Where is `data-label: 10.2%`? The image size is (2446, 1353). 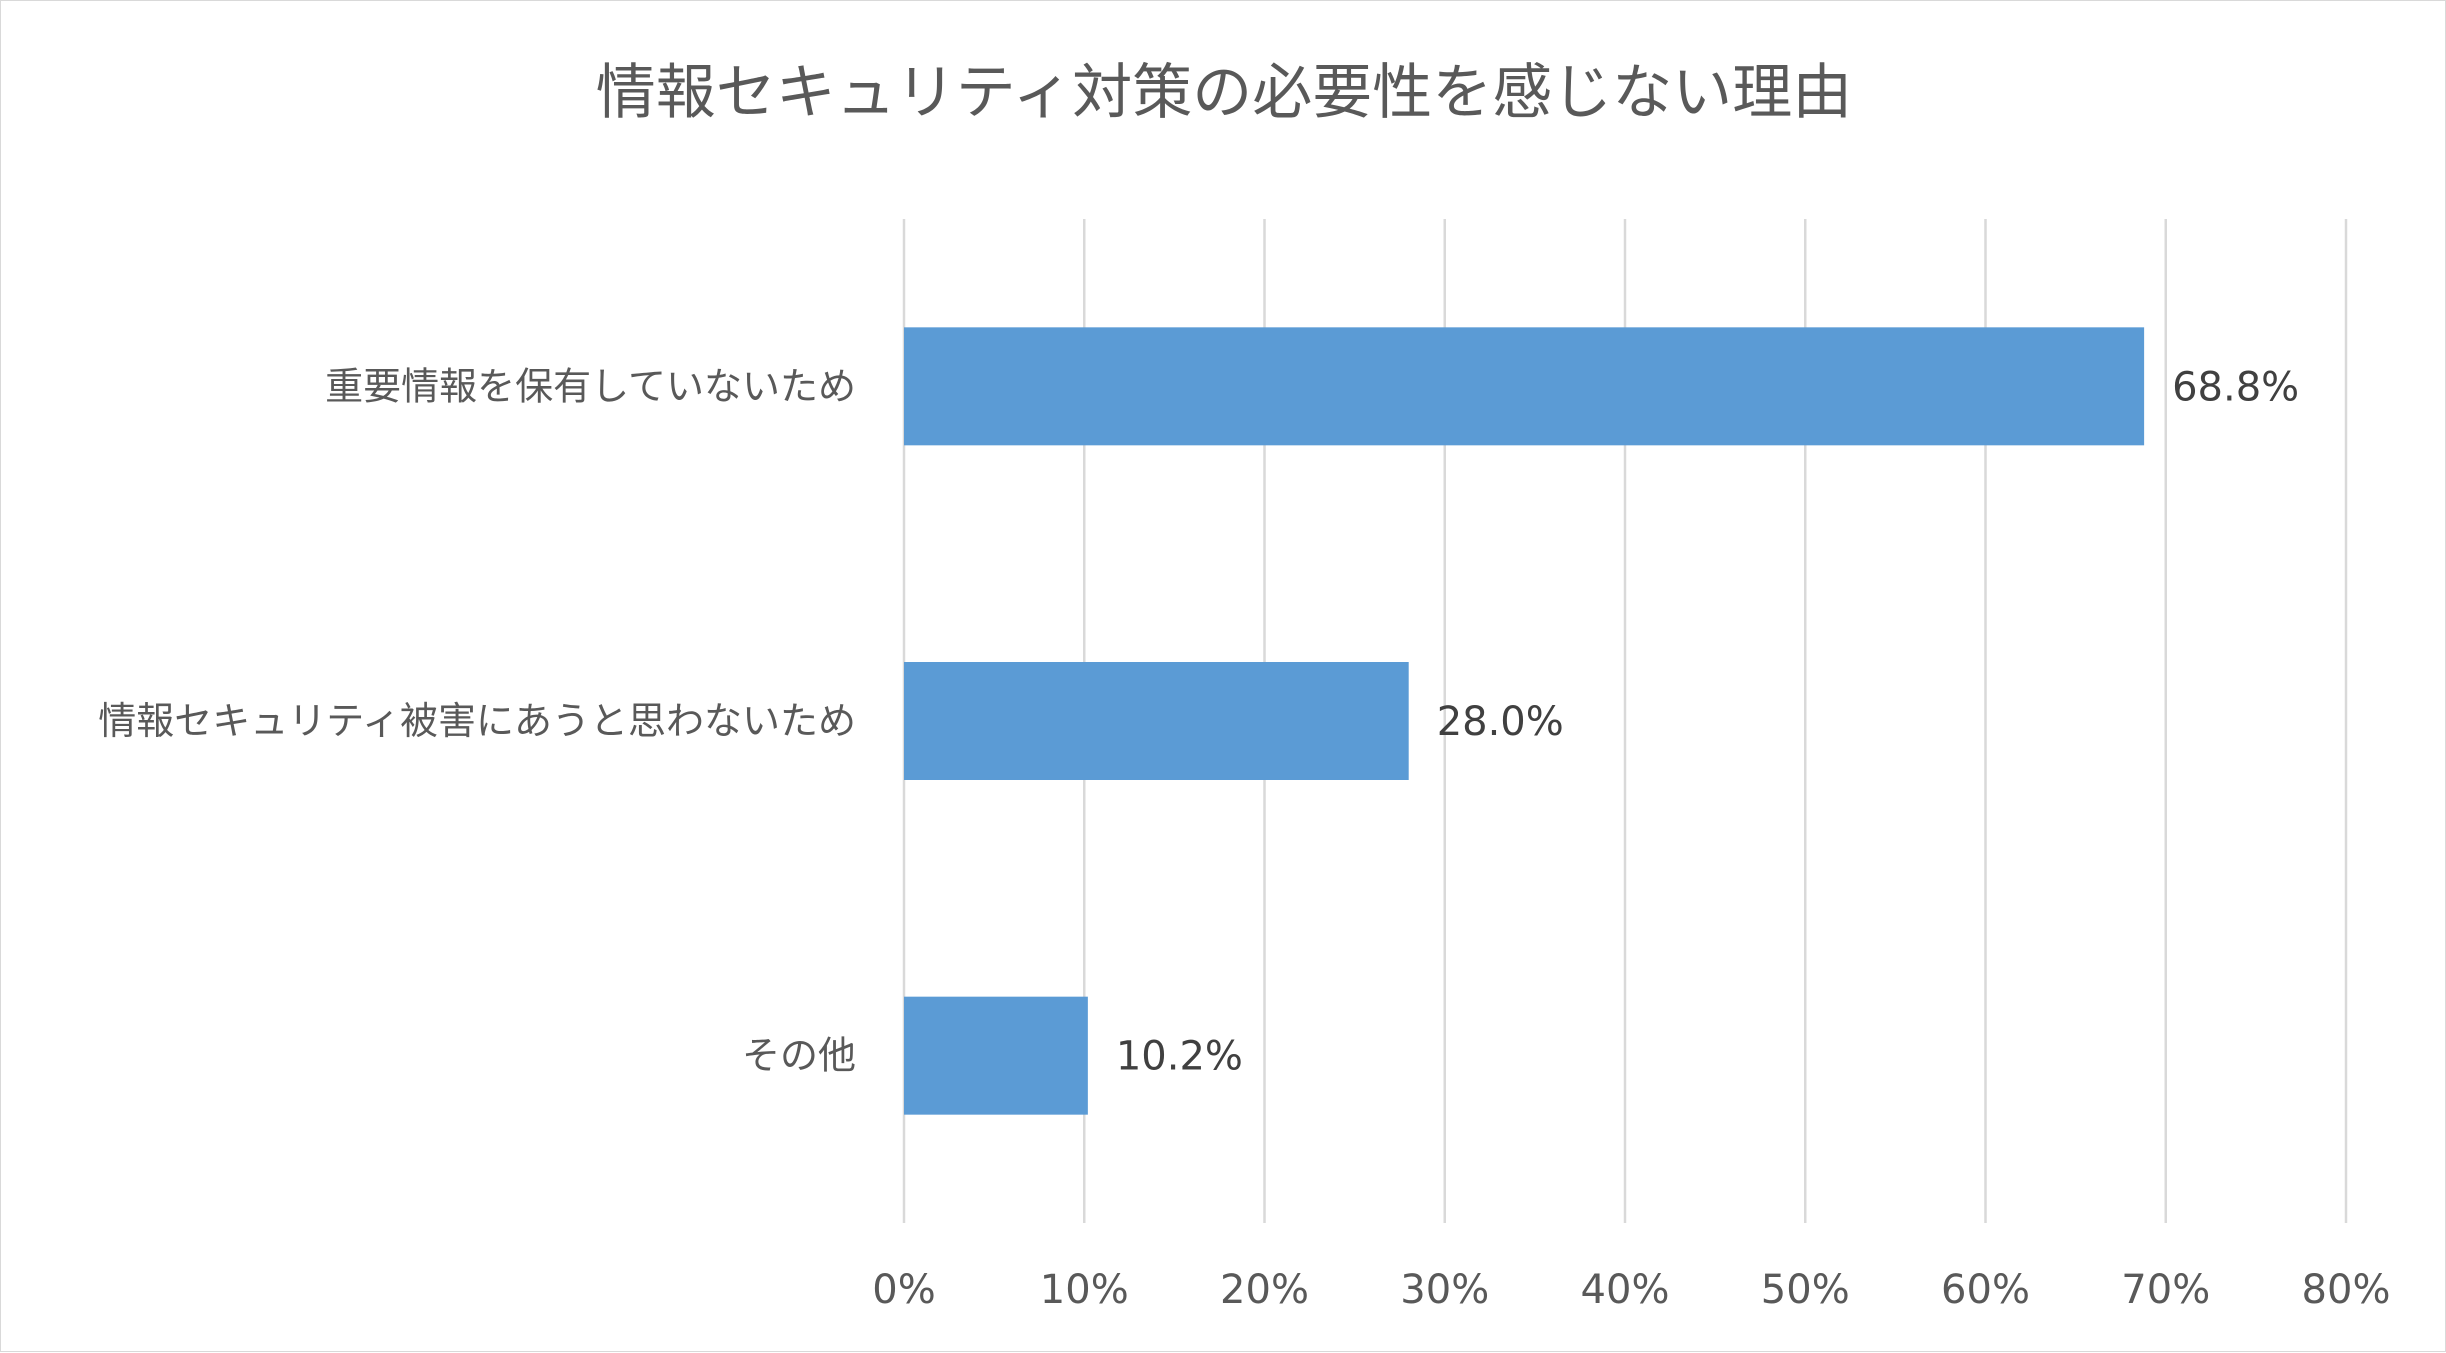
data-label: 10.2% is located at coordinates (1179, 1057).